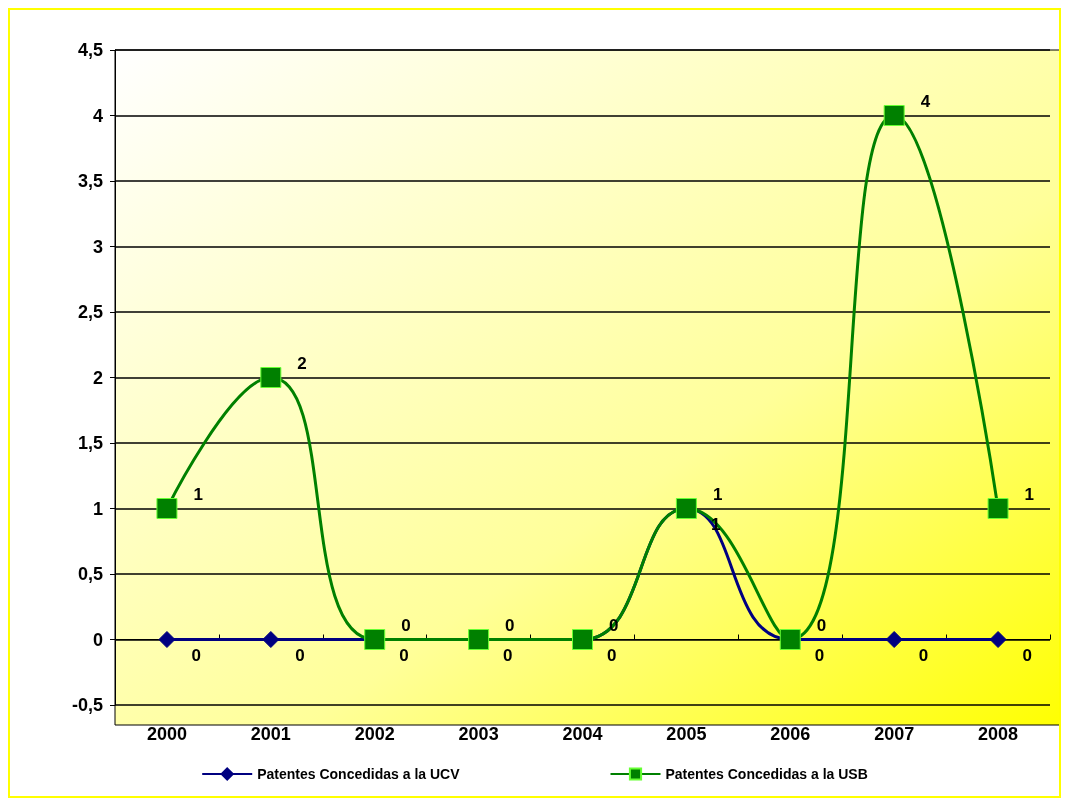 The height and width of the screenshot is (806, 1069). What do you see at coordinates (90, 443) in the screenshot?
I see `y-tick-label: 1,5` at bounding box center [90, 443].